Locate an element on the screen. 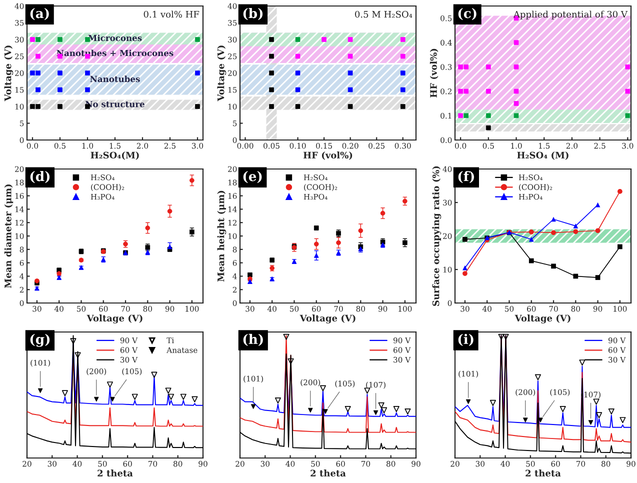  annotation: (d) is located at coordinates (40, 177).